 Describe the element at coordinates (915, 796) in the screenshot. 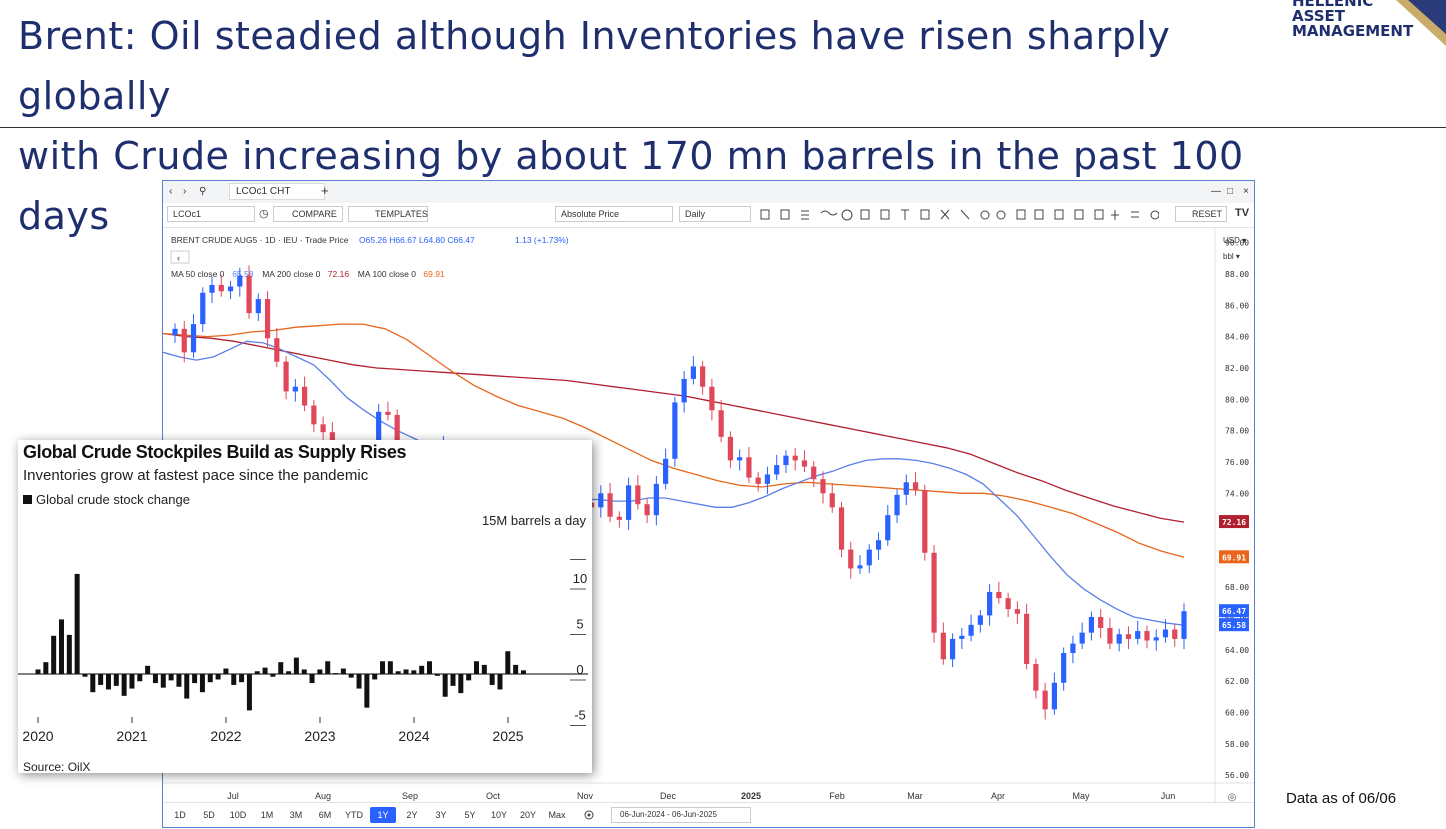

I see `x-tick-label: Mar` at that location.